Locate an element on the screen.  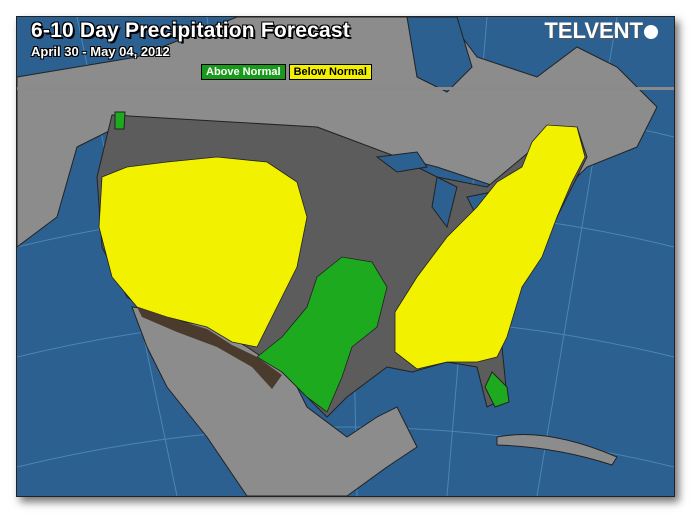
below-normal-west is located at coordinates (203, 252).